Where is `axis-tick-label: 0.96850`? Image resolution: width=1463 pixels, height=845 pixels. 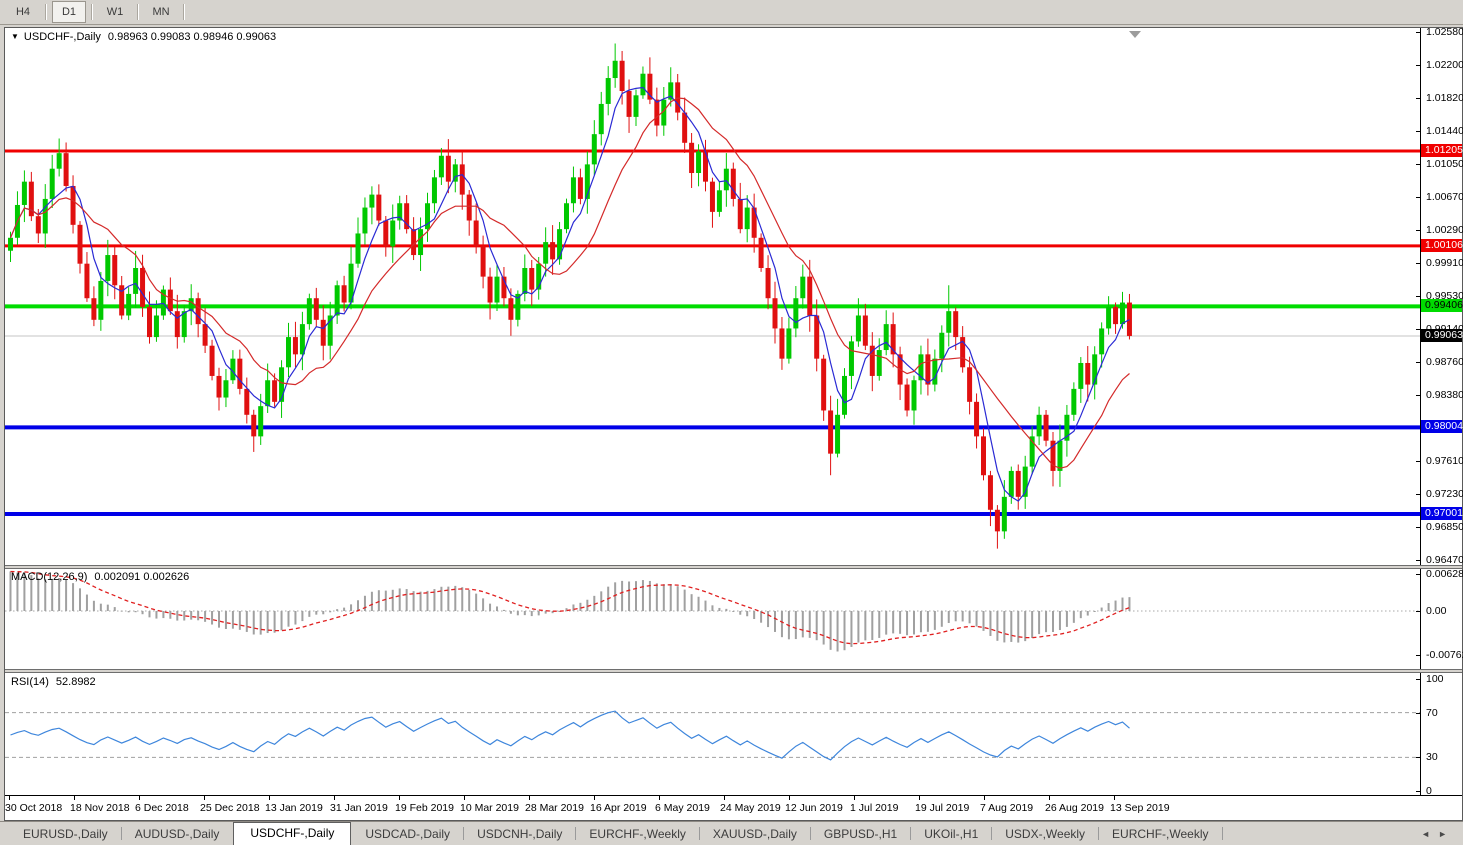
axis-tick-label: 0.96850 is located at coordinates (1444, 527).